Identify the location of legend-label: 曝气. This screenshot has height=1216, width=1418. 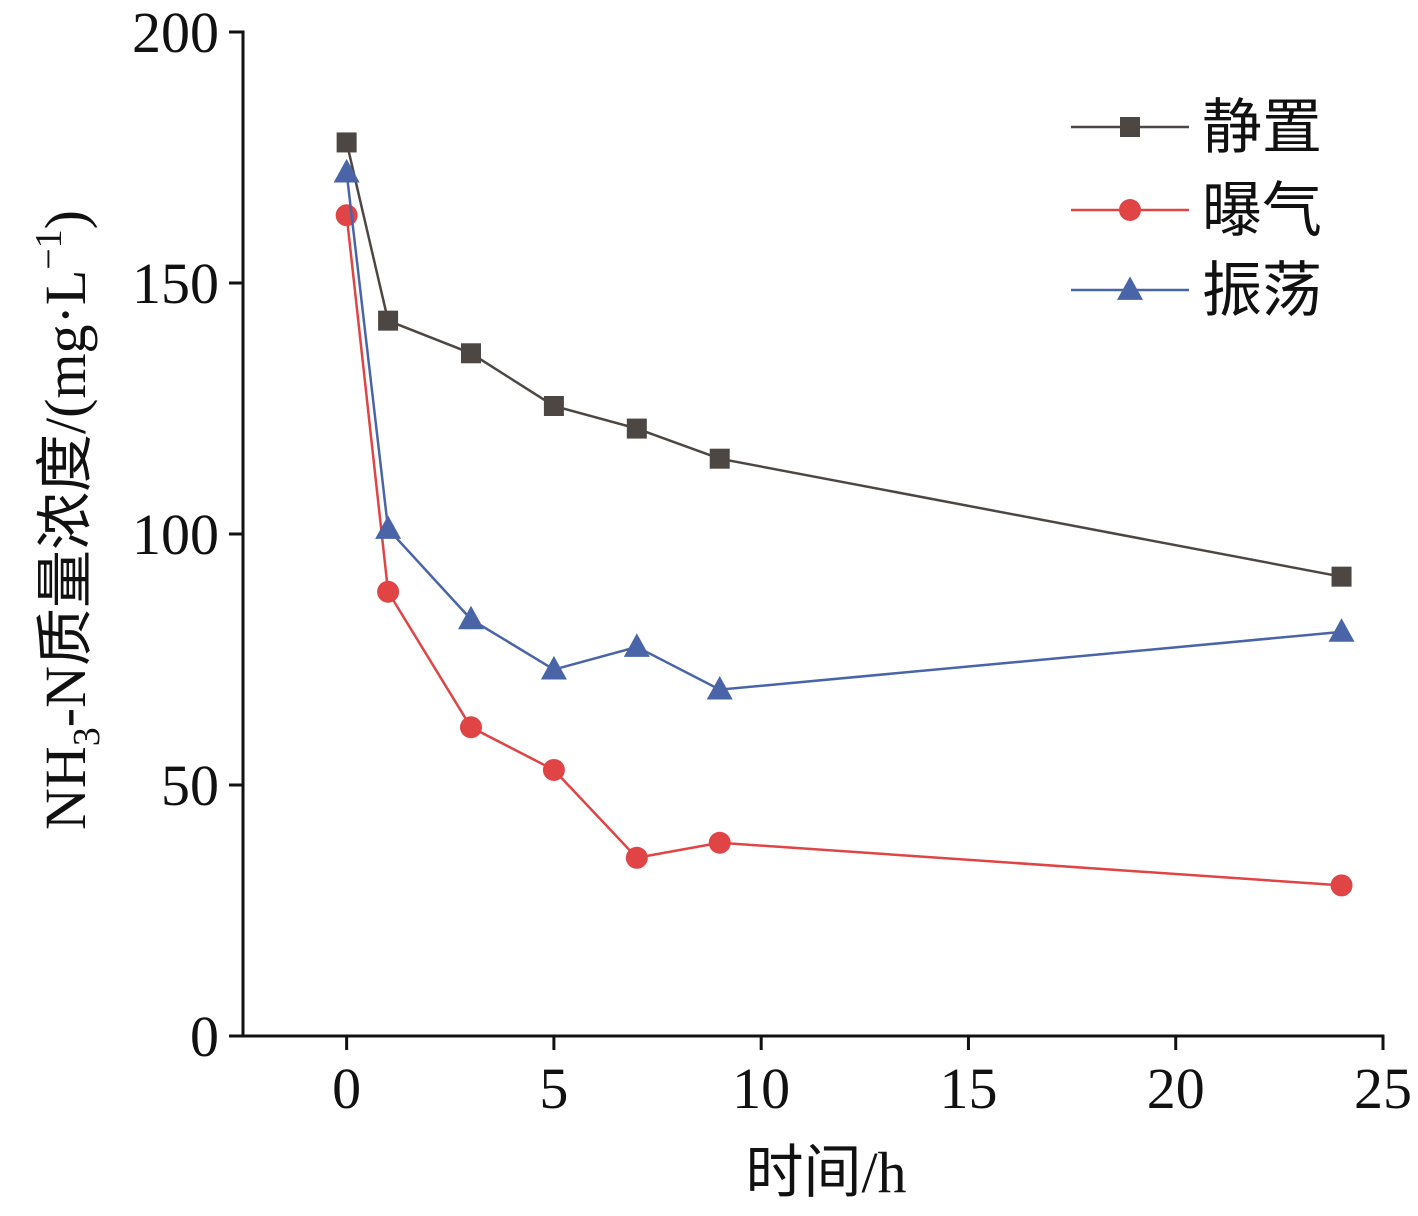
(1262, 211).